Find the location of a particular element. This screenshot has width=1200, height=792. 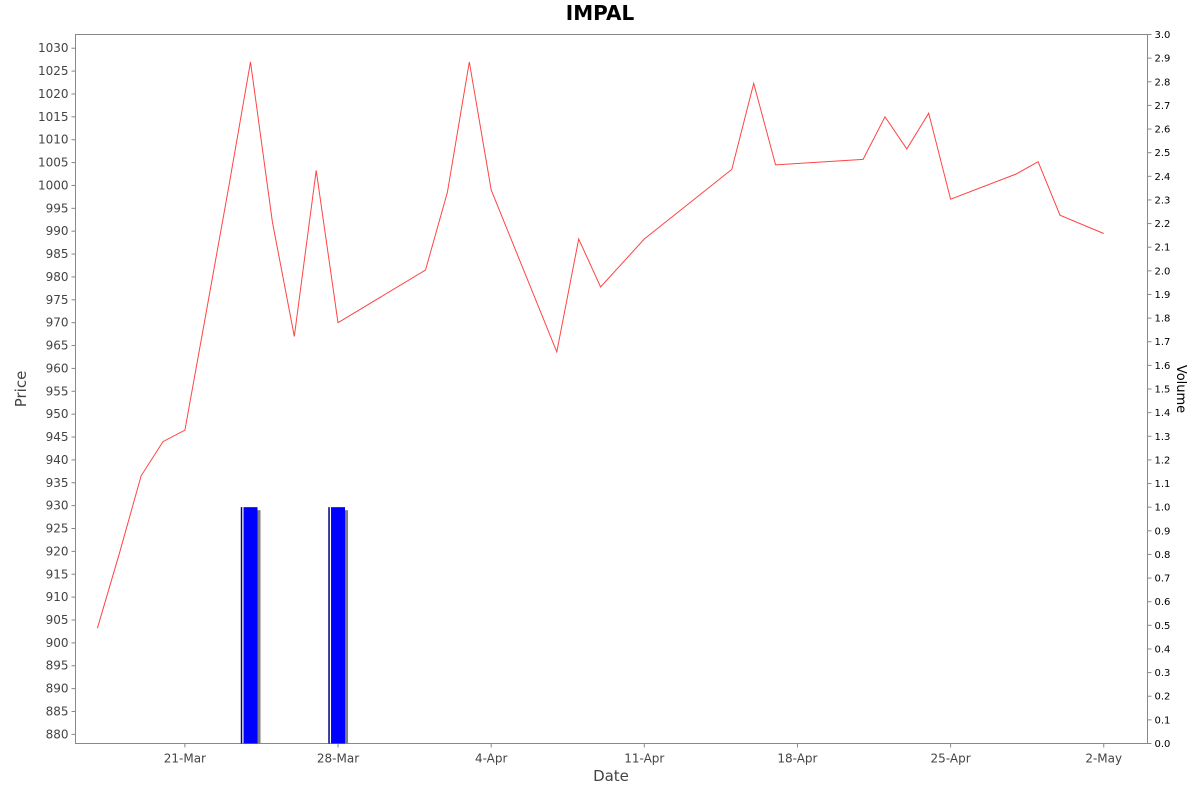

x-axis: 21-Mar 28-Mar 4-Apr 11-Apr 18-Apr 25-Apr 2-May is located at coordinates (643, 754).